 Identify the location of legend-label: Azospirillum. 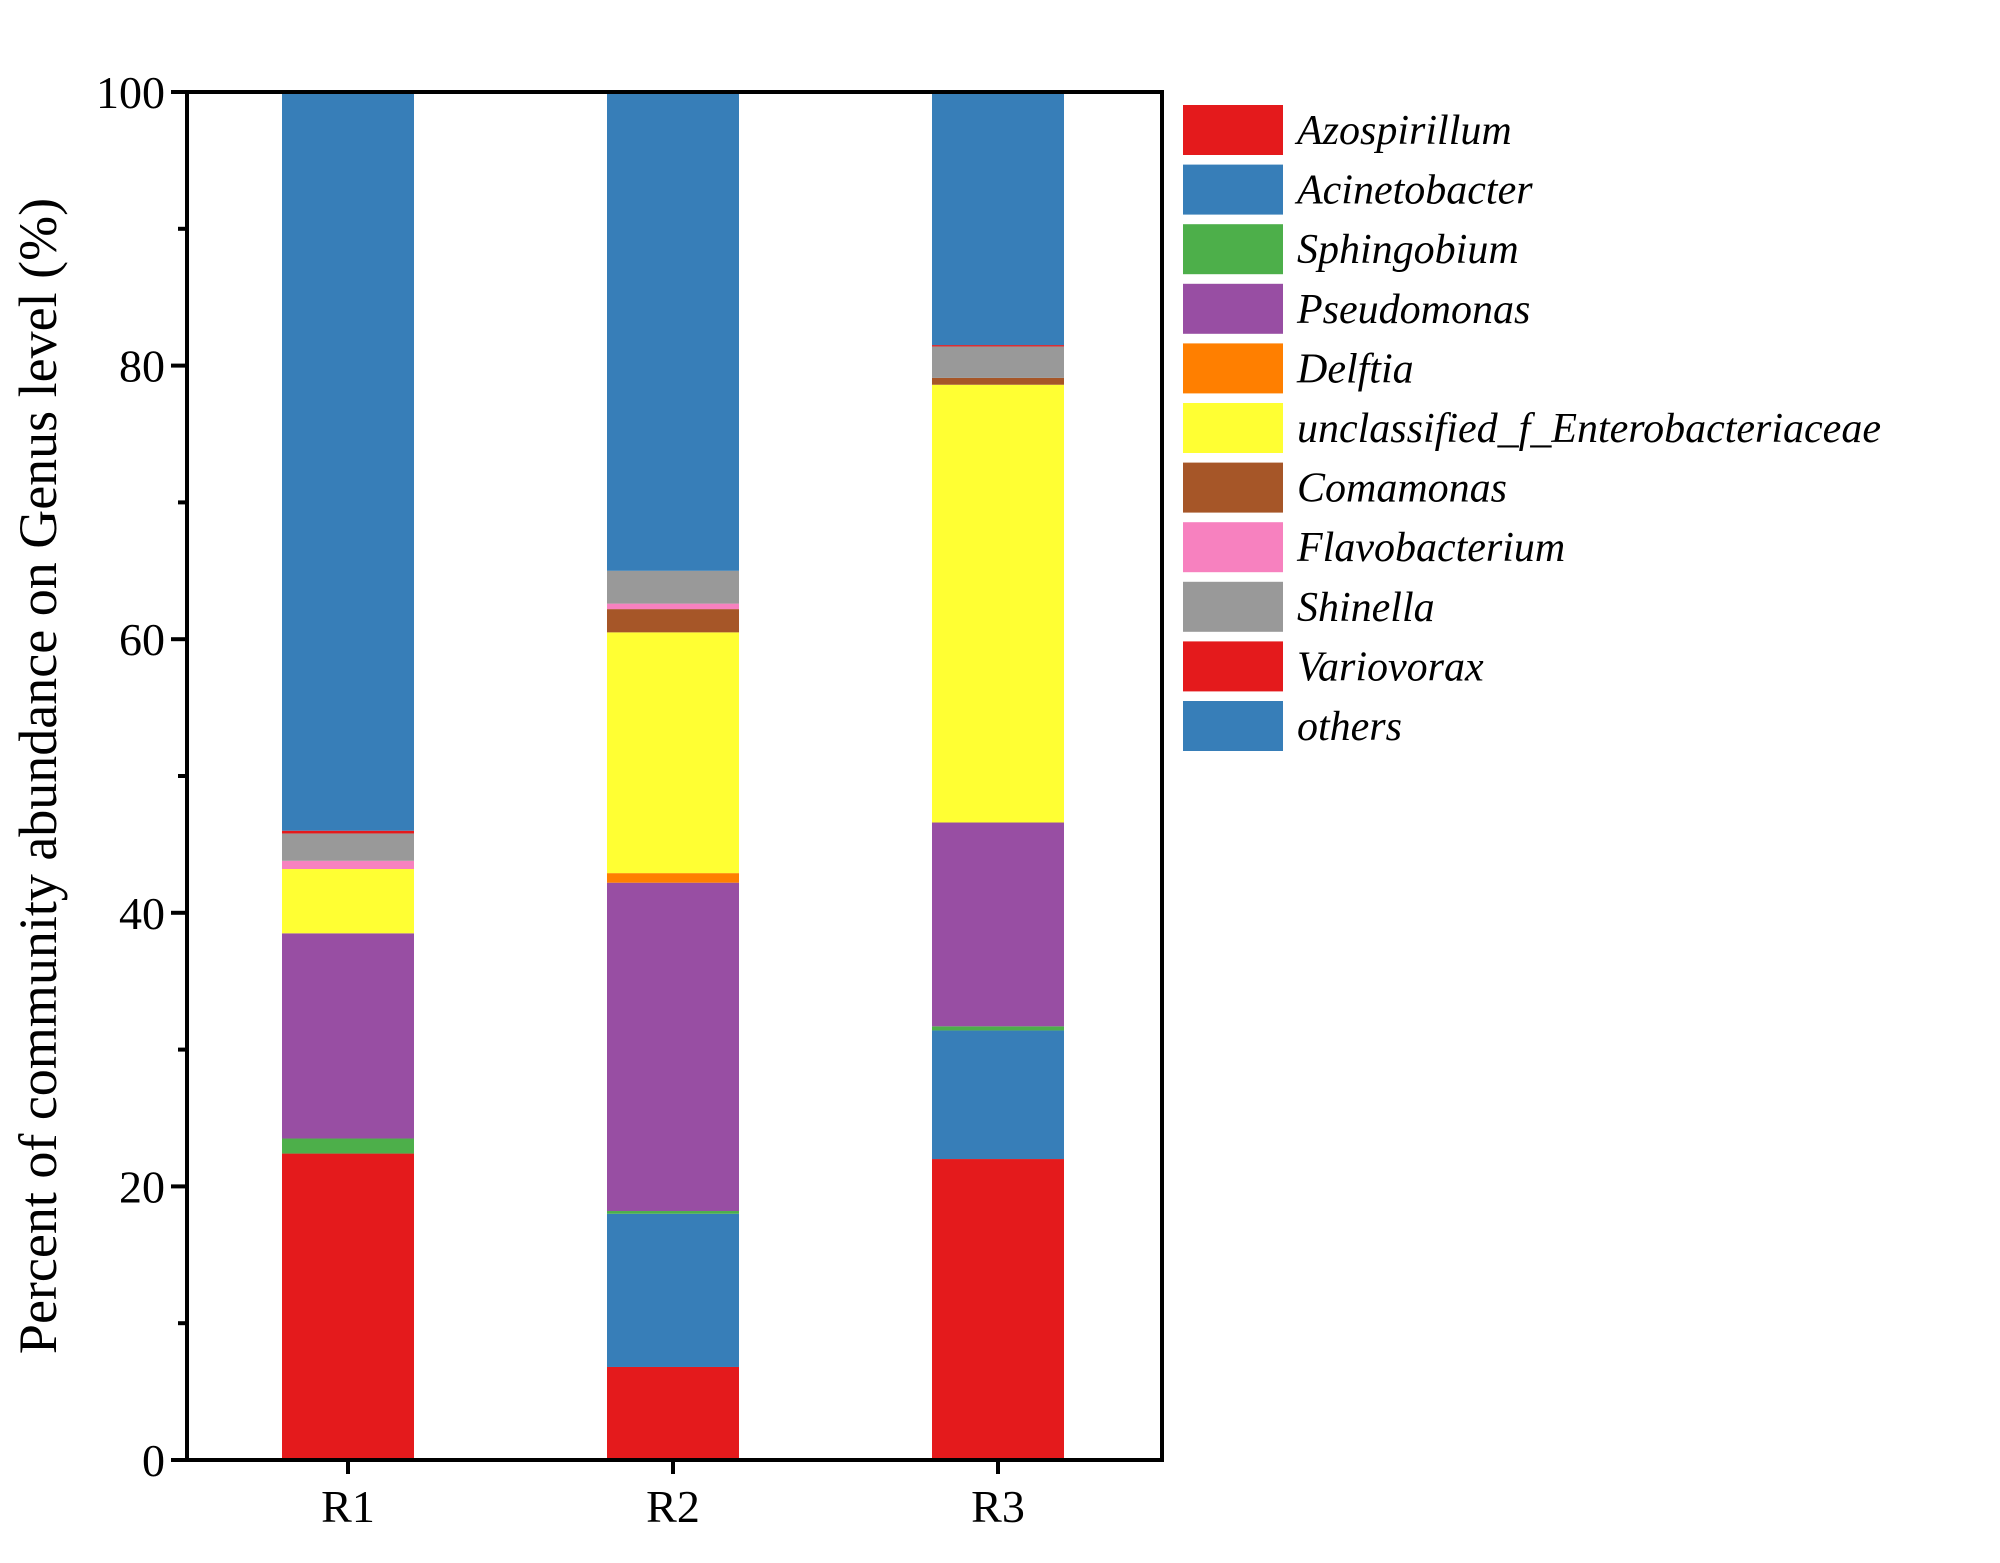
(1403, 131).